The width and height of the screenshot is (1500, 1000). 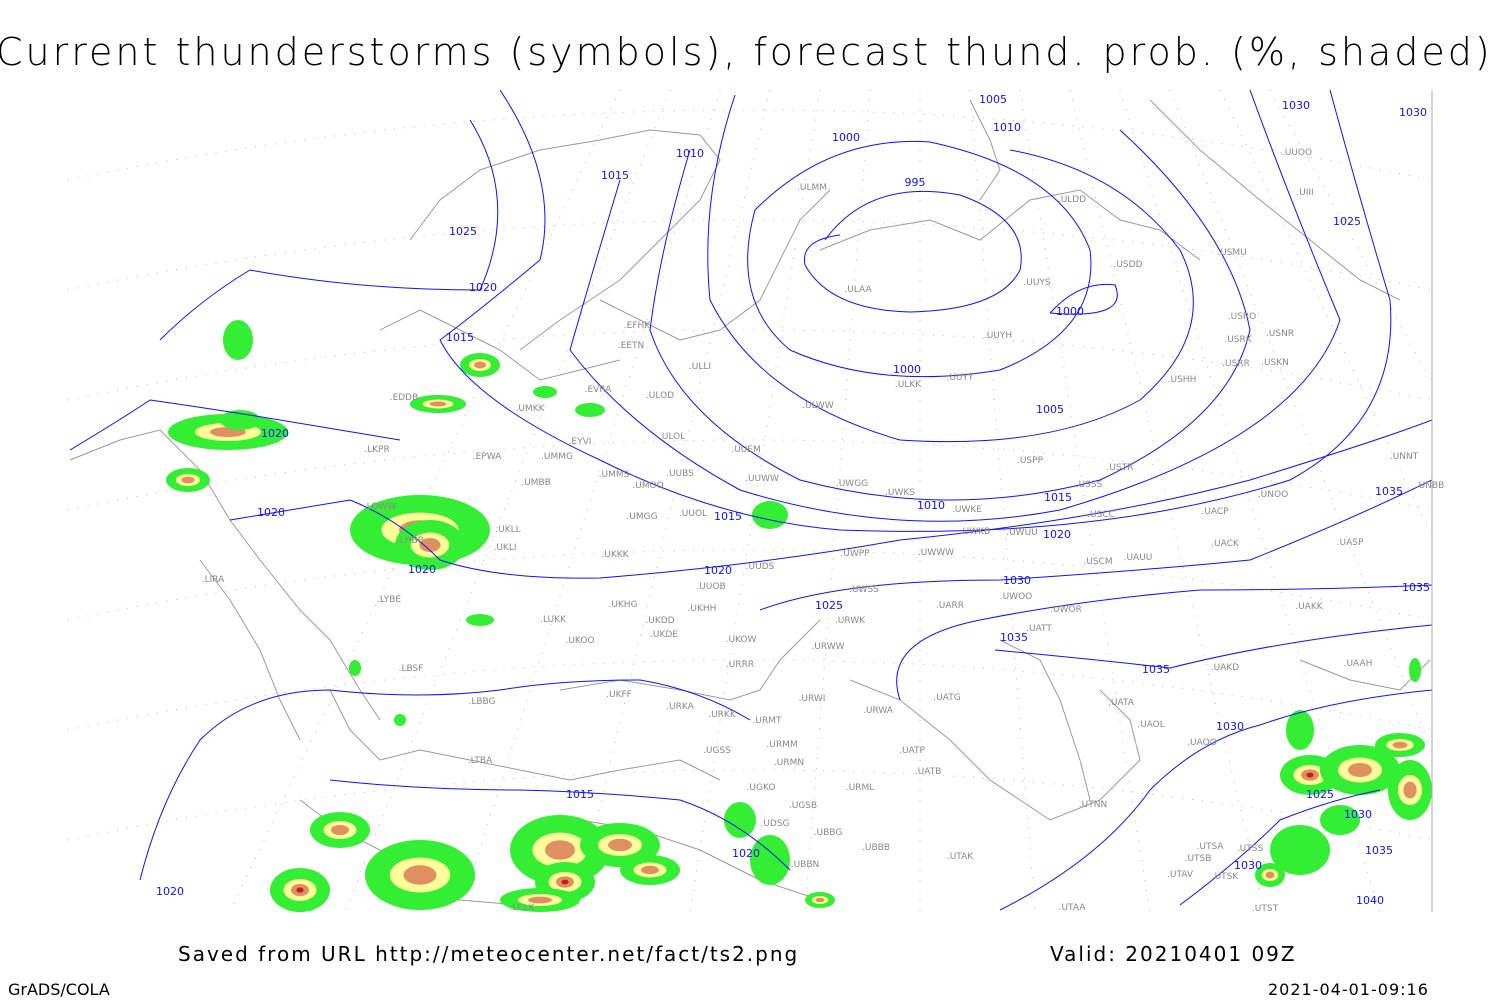 What do you see at coordinates (1404, 457) in the screenshot?
I see `station-label: .UNNT` at bounding box center [1404, 457].